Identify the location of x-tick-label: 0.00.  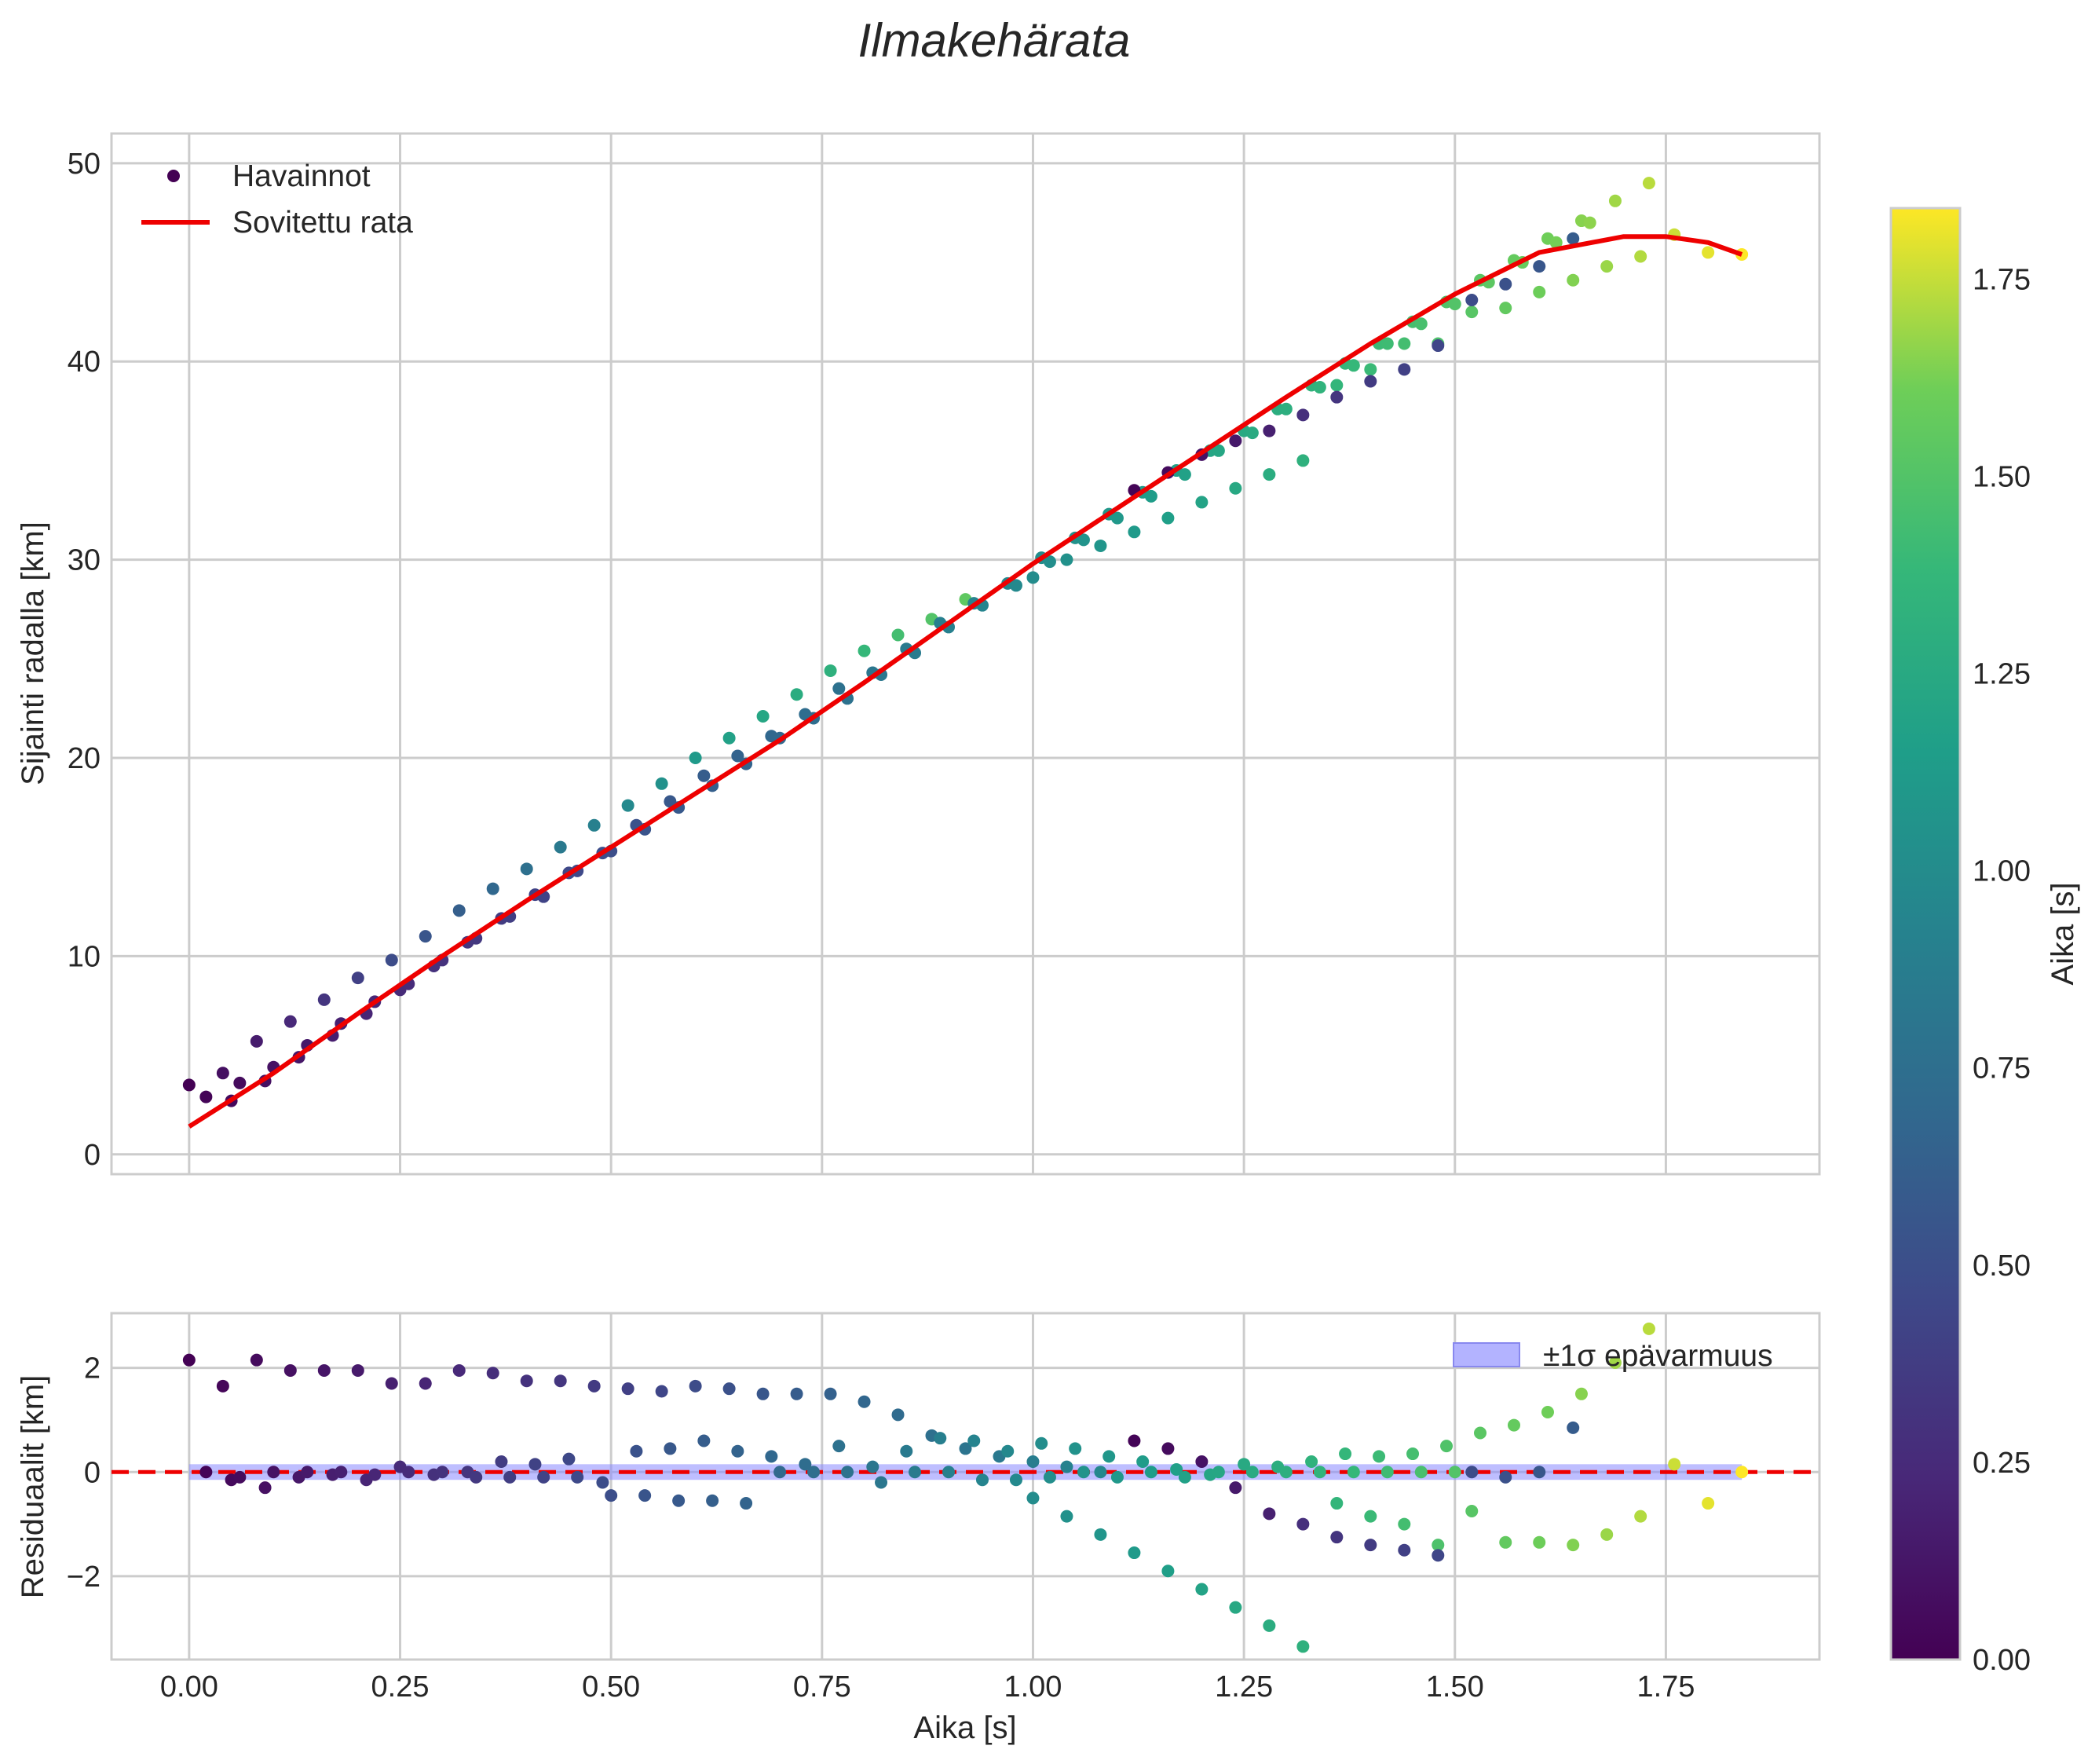
(189, 1688).